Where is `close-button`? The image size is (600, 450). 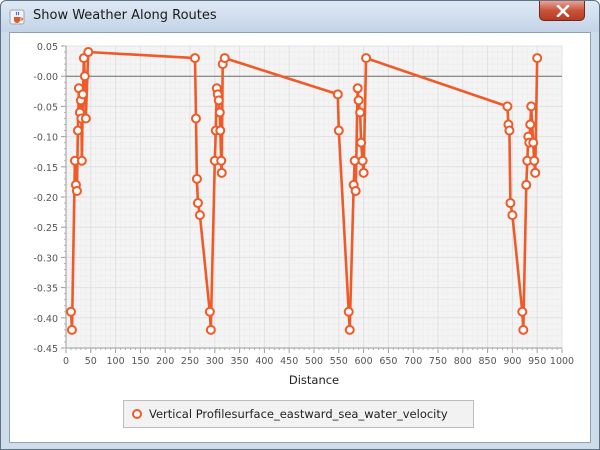
close-button is located at coordinates (562, 11).